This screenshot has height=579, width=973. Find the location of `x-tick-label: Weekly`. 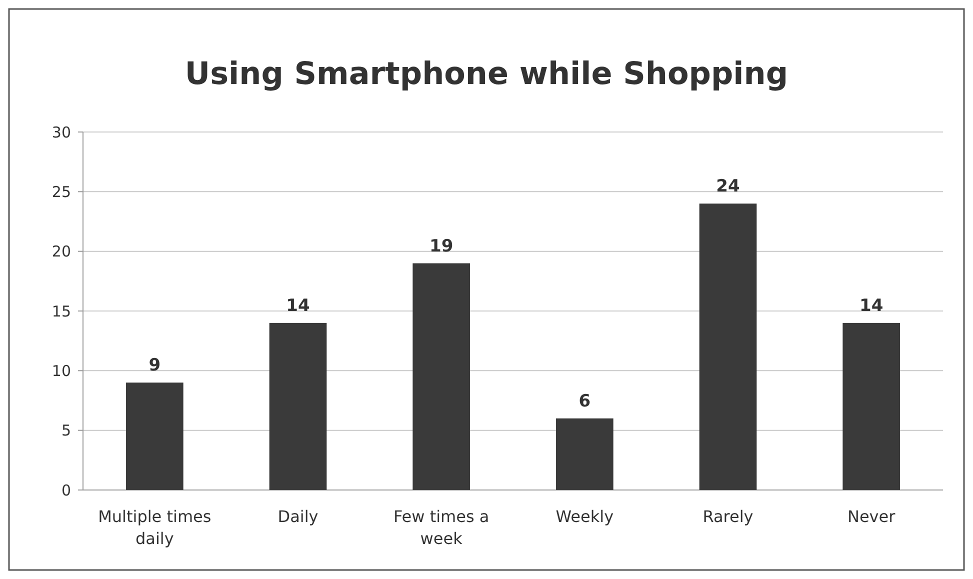

x-tick-label: Weekly is located at coordinates (585, 516).